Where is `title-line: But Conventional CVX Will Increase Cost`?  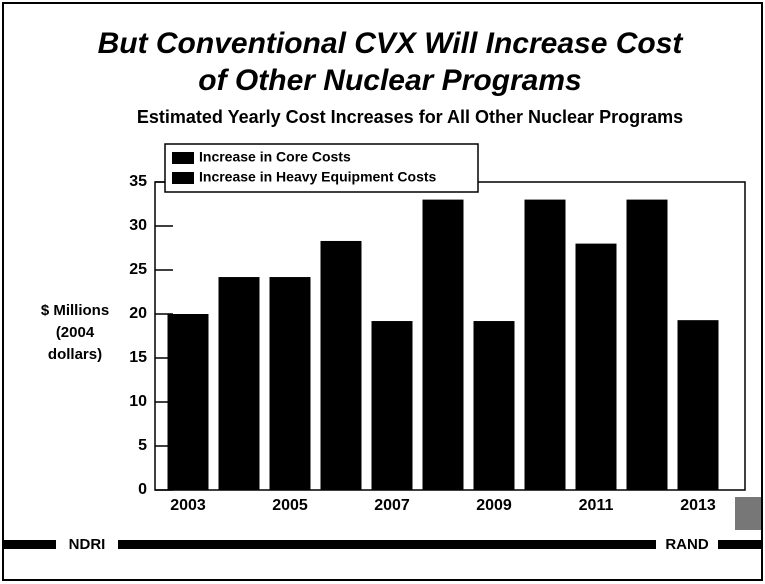
title-line: But Conventional CVX Will Increase Cost is located at coordinates (391, 43).